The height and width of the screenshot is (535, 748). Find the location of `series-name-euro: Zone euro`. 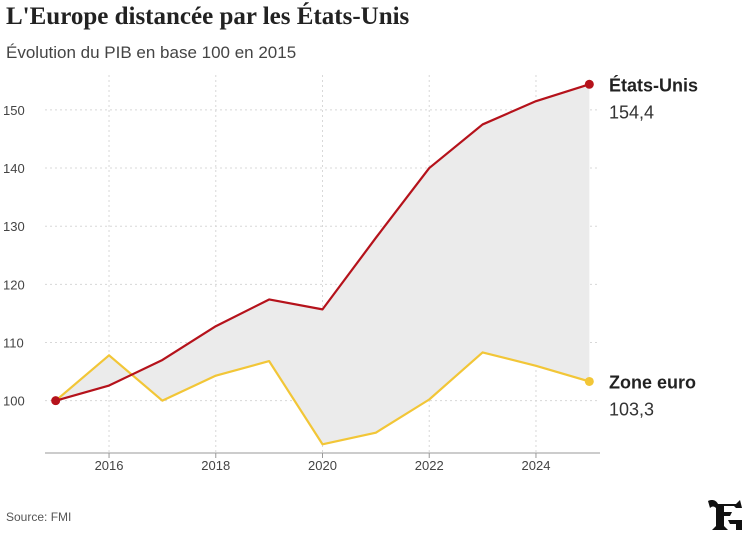

series-name-euro: Zone euro is located at coordinates (652, 382).